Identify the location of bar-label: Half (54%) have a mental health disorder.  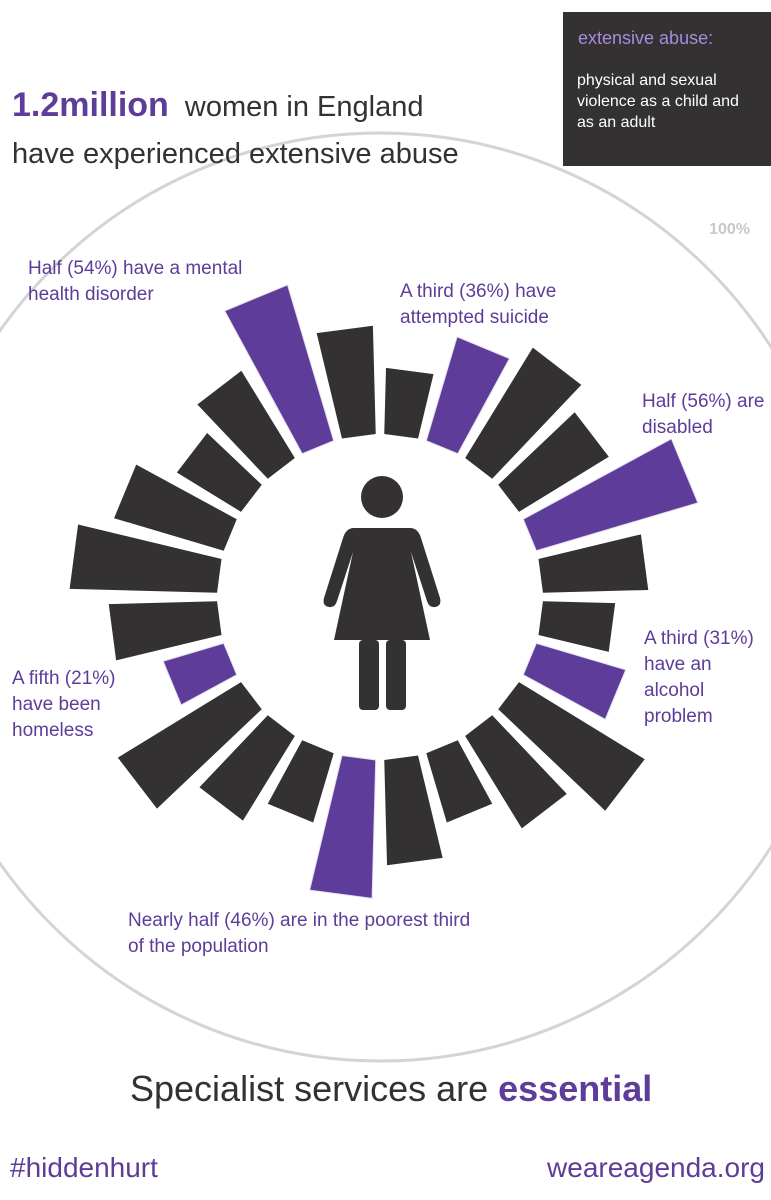
(135, 281).